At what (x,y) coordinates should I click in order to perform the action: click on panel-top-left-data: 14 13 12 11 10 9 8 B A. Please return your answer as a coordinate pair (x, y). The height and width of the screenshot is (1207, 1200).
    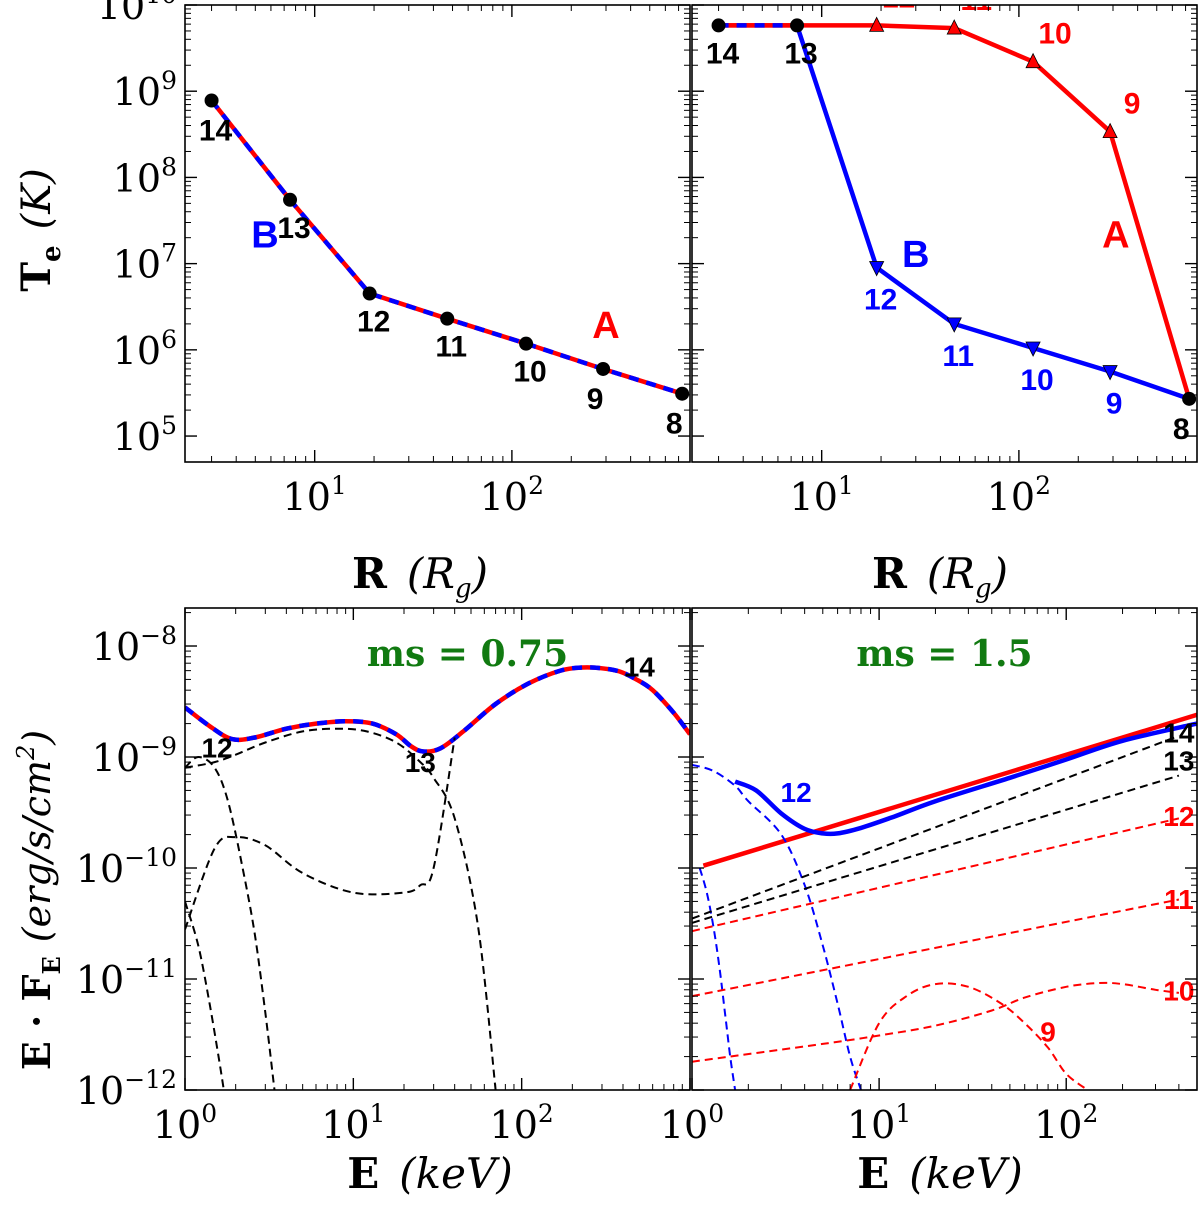
    Looking at the image, I should click on (444, 267).